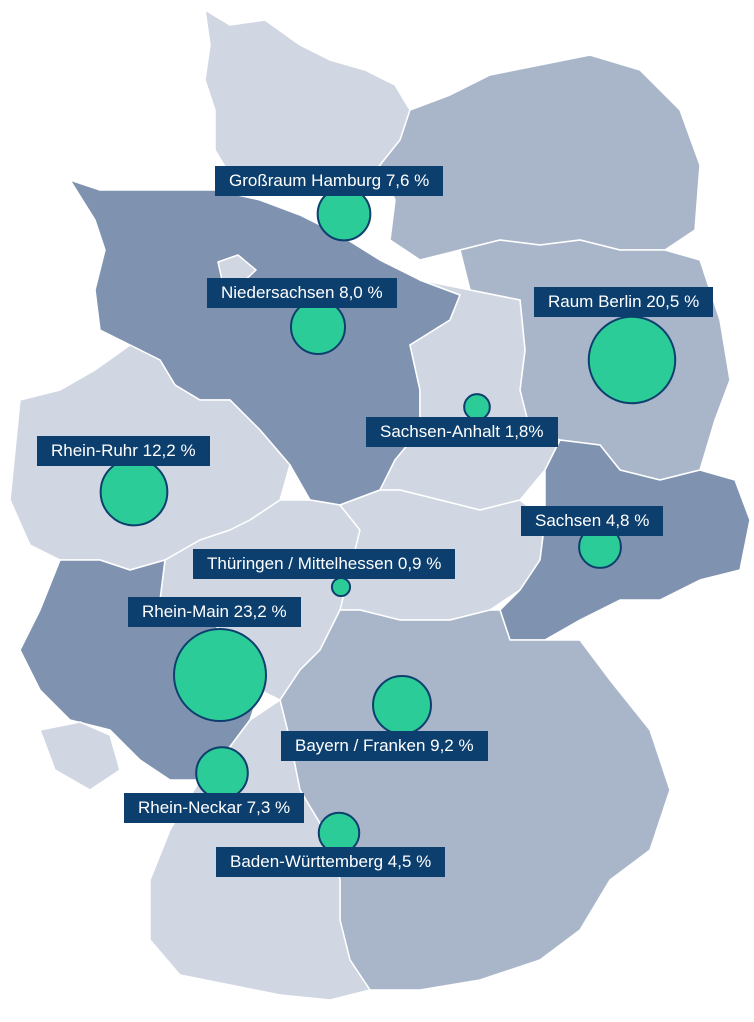  I want to click on label-baden-wuerttemberg: Baden-Württemberg 4,5 %, so click(331, 862).